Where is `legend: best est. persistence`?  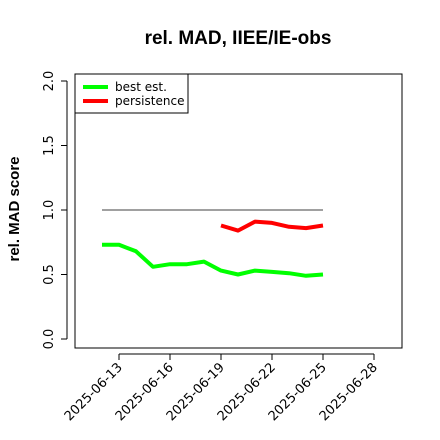 legend: best est. persistence is located at coordinates (131, 93).